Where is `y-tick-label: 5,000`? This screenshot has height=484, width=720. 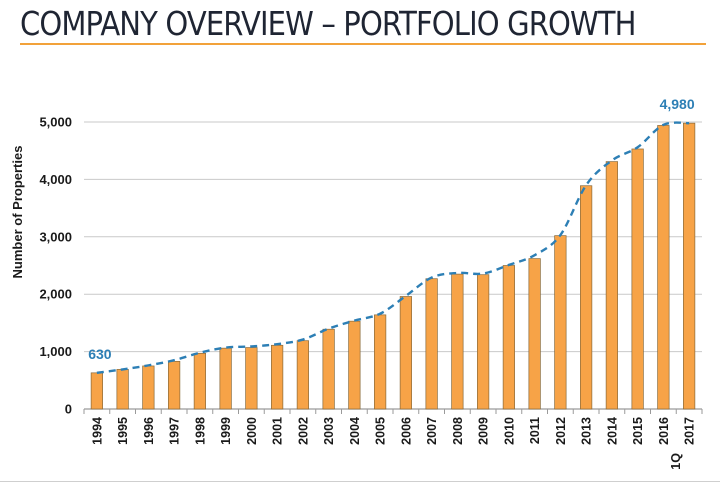
y-tick-label: 5,000 is located at coordinates (55, 122).